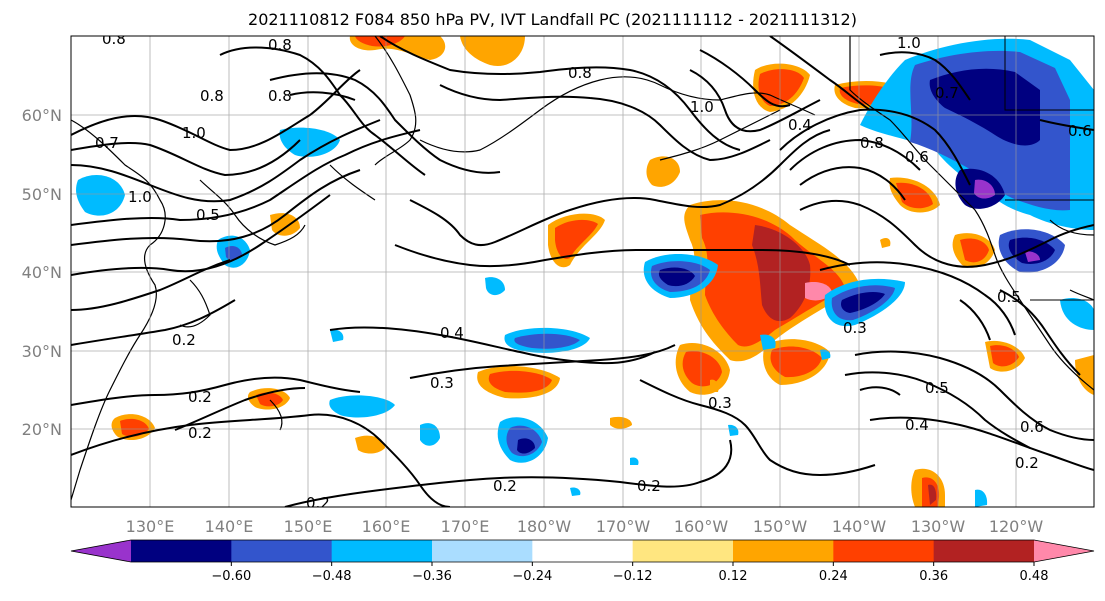  Describe the element at coordinates (42, 429) in the screenshot. I see `lat-label: 20°N` at that location.